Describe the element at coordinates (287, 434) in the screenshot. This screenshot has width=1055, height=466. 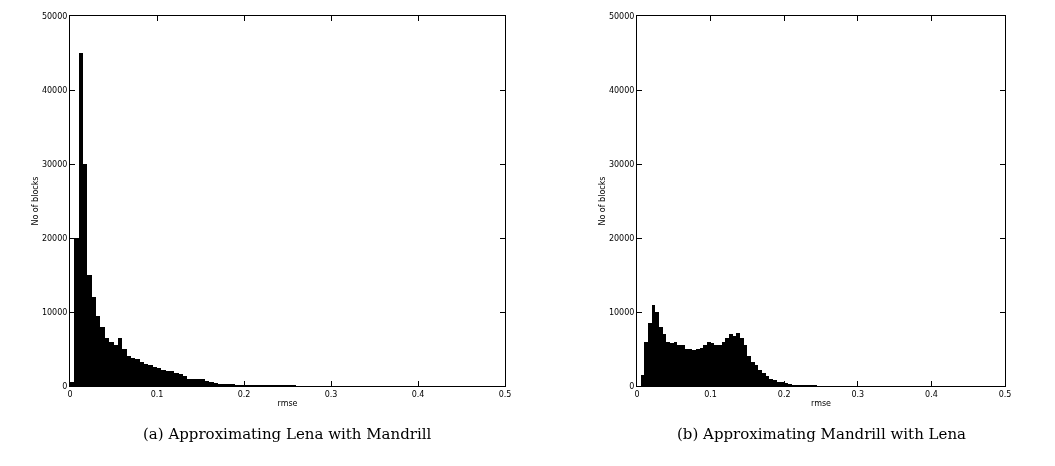
I see `text: (a) Approximating Lena with Mandrill` at that location.